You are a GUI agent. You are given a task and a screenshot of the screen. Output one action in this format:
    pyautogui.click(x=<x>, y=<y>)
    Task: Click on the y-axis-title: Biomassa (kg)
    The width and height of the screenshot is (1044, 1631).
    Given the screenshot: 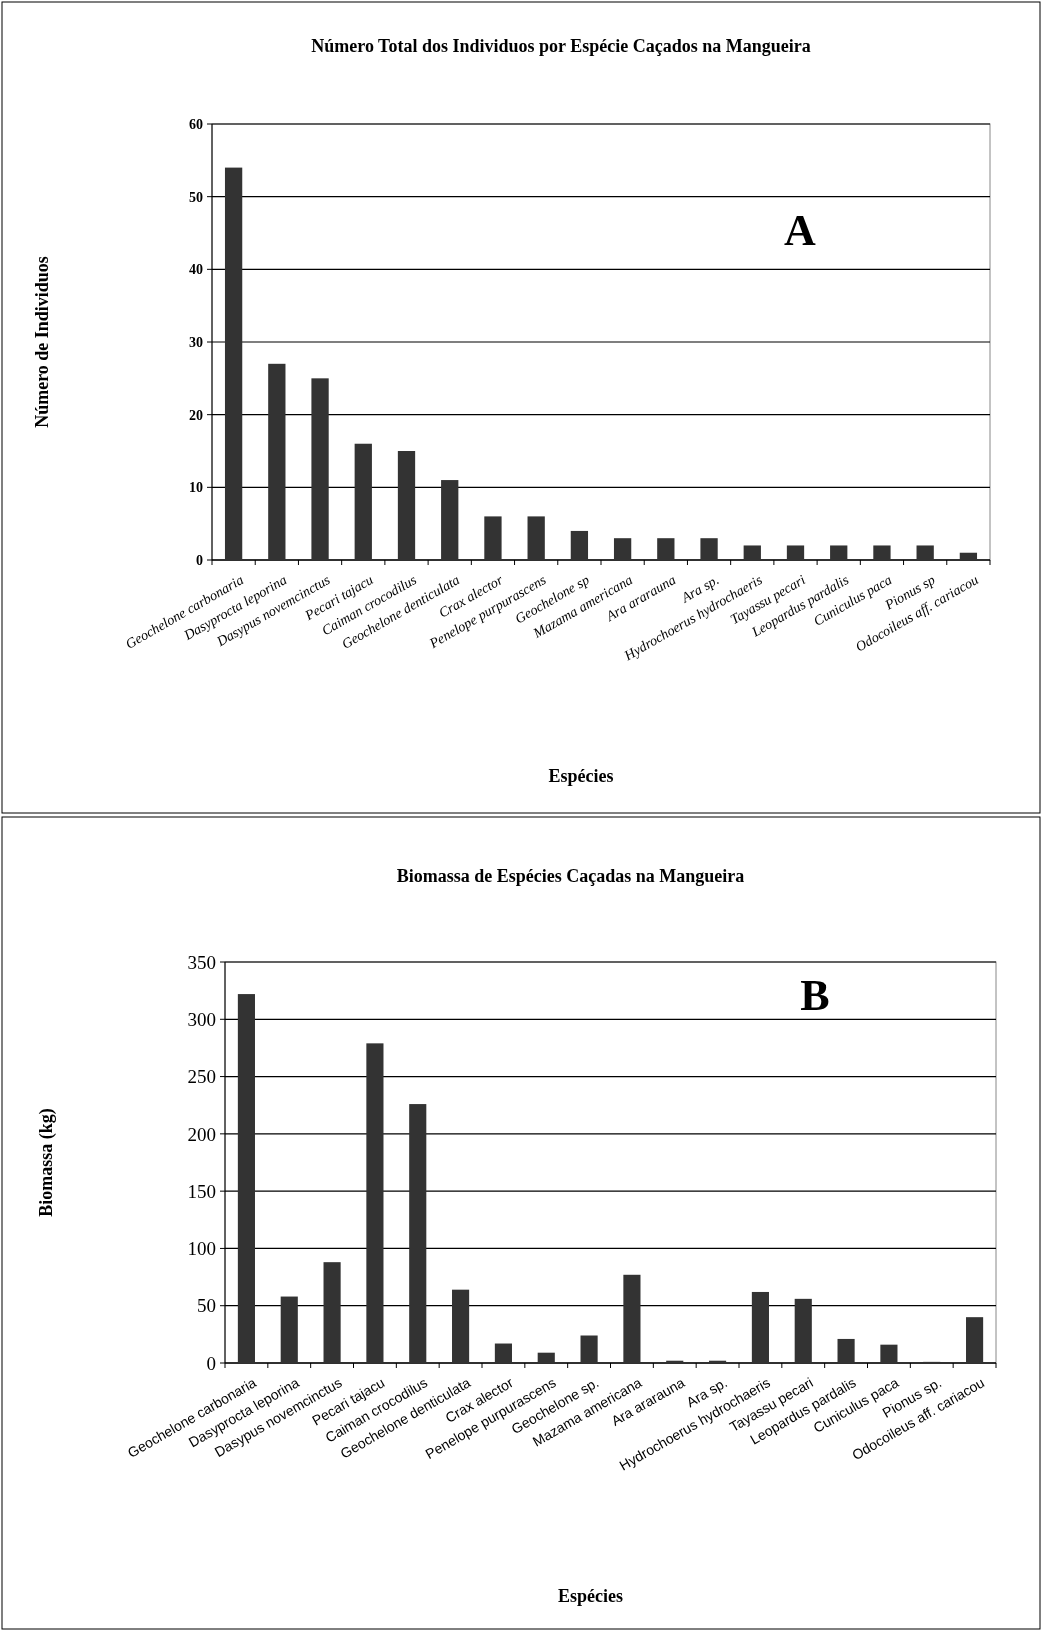 What is the action you would take?
    pyautogui.click(x=46, y=1162)
    